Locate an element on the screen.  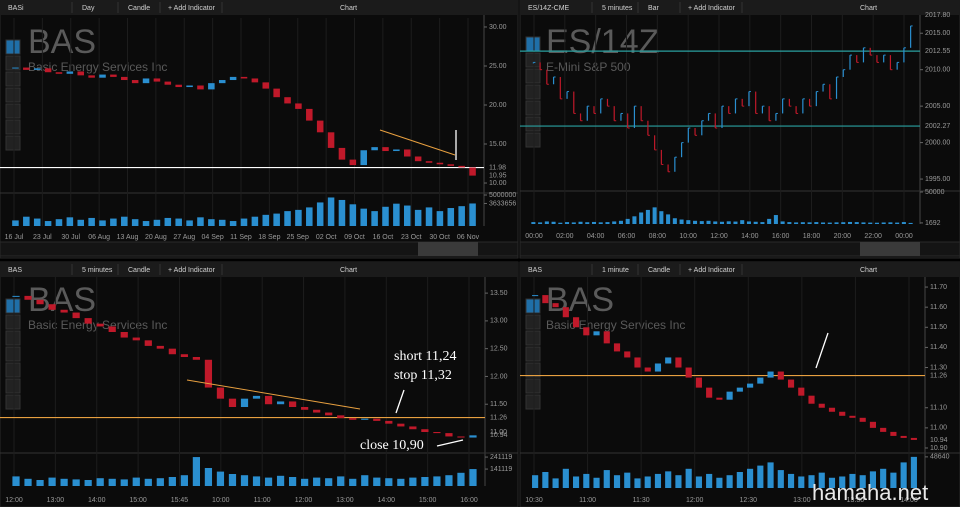
y-tick-label: 10.90 is located at coordinates (939, 448).